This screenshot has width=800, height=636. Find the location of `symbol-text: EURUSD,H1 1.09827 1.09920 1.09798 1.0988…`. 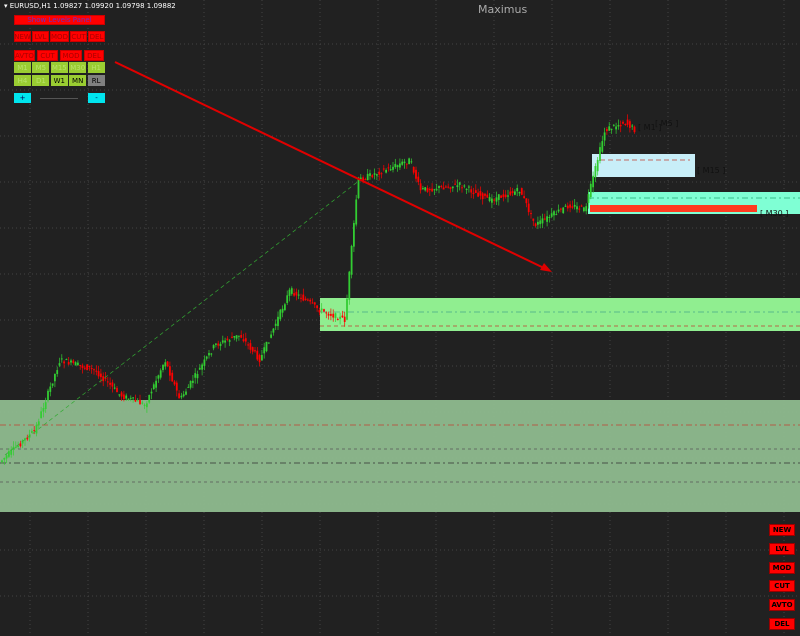

symbol-text: EURUSD,H1 1.09827 1.09920 1.09798 1.0988… is located at coordinates (92, 6).